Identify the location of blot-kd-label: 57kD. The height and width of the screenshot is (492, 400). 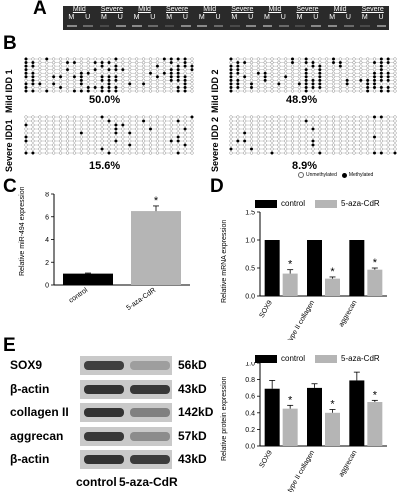
(192, 436).